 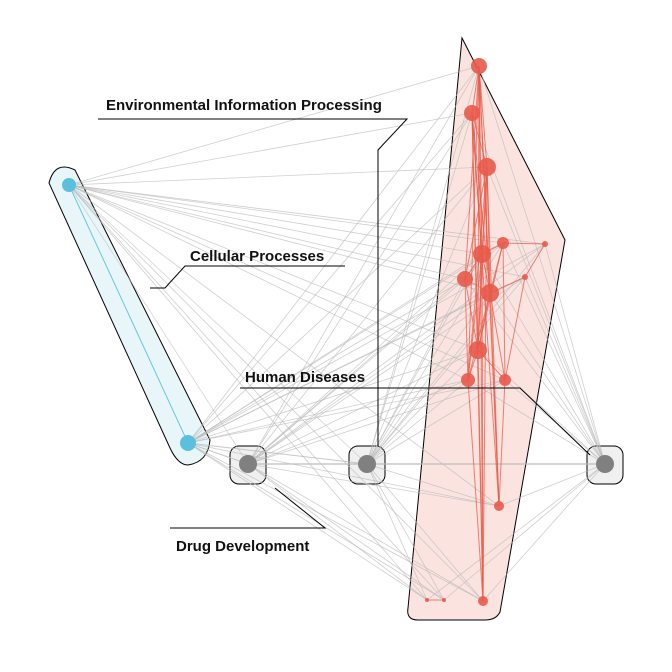 I want to click on label-environmental: Environmental Information Processing, so click(x=244, y=105).